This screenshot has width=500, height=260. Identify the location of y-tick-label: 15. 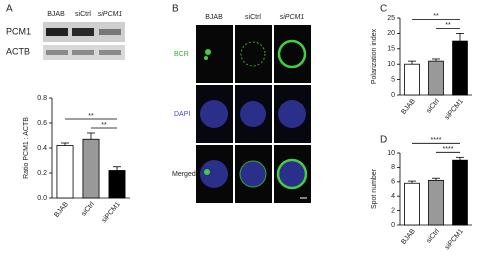
(391, 49).